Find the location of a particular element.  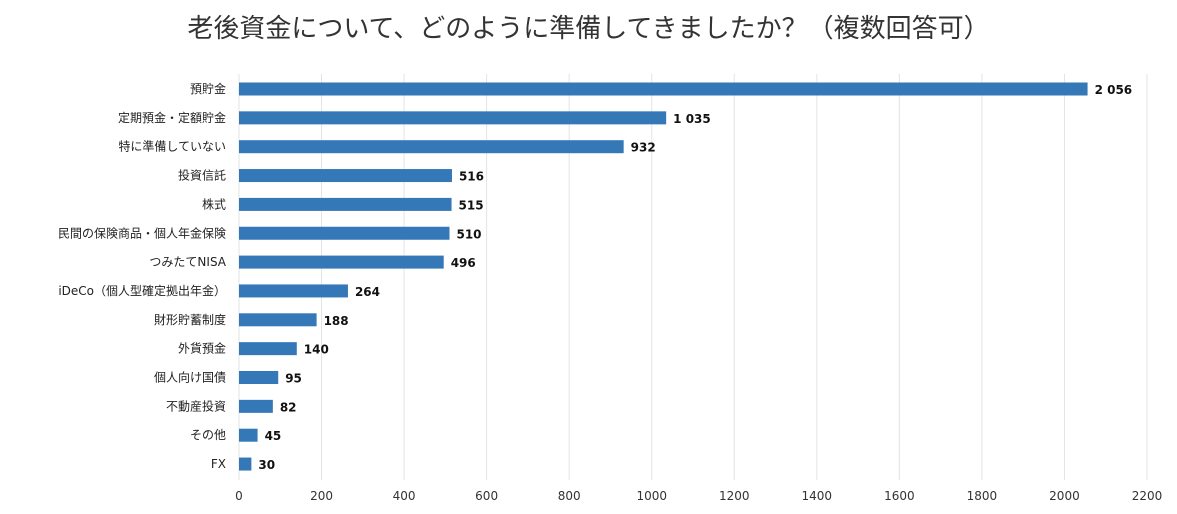

x-tick-label: 0 is located at coordinates (239, 496).